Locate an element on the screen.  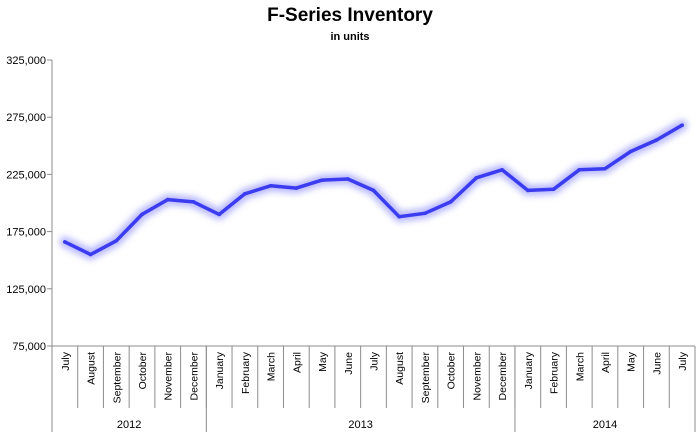
y-tick-label: 75,000 is located at coordinates (29, 347).